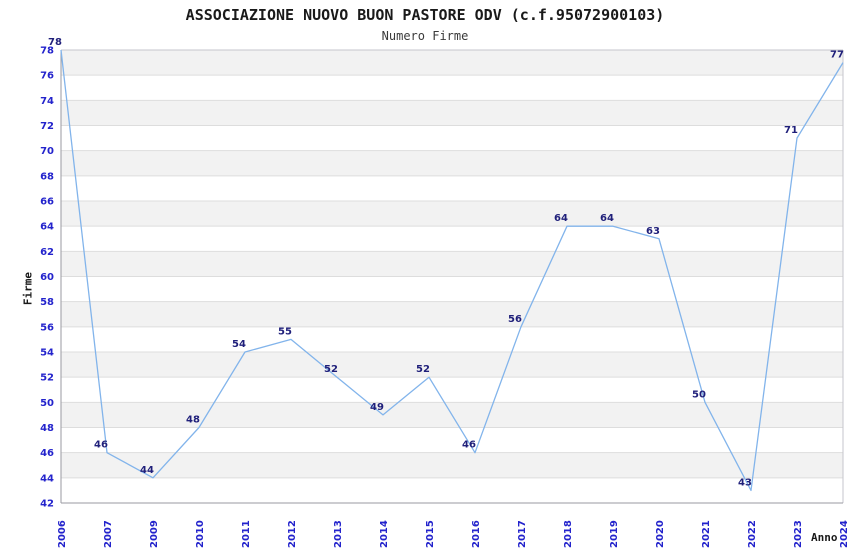  What do you see at coordinates (522, 534) in the screenshot?
I see `x-tick-label: 2017` at bounding box center [522, 534].